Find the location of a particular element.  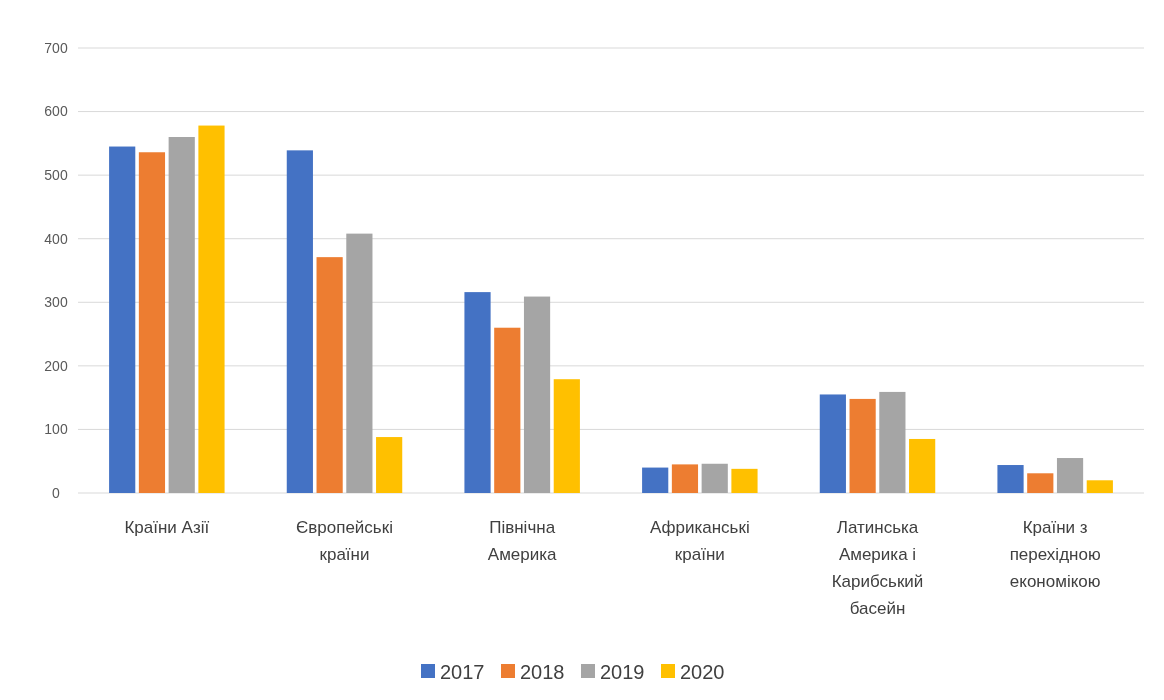

x-tick-label: Африканські країни is located at coordinates (699, 541).